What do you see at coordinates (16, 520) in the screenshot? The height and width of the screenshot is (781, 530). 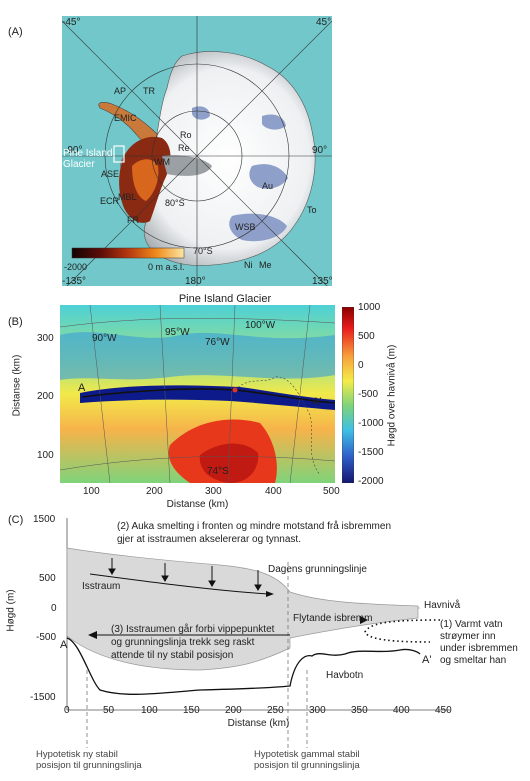 I see `panel-c-letter: (C)` at bounding box center [16, 520].